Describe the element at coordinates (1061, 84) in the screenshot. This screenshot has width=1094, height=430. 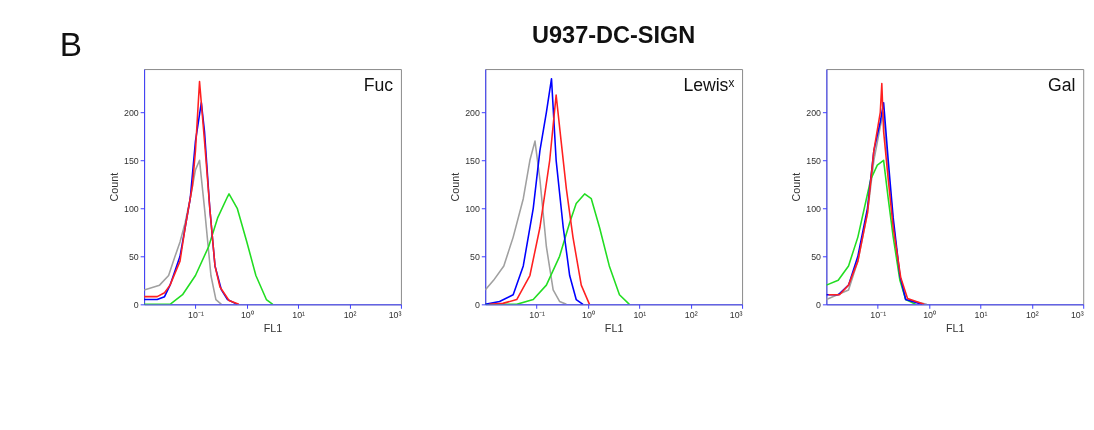
I see `annotation: Gal` at that location.